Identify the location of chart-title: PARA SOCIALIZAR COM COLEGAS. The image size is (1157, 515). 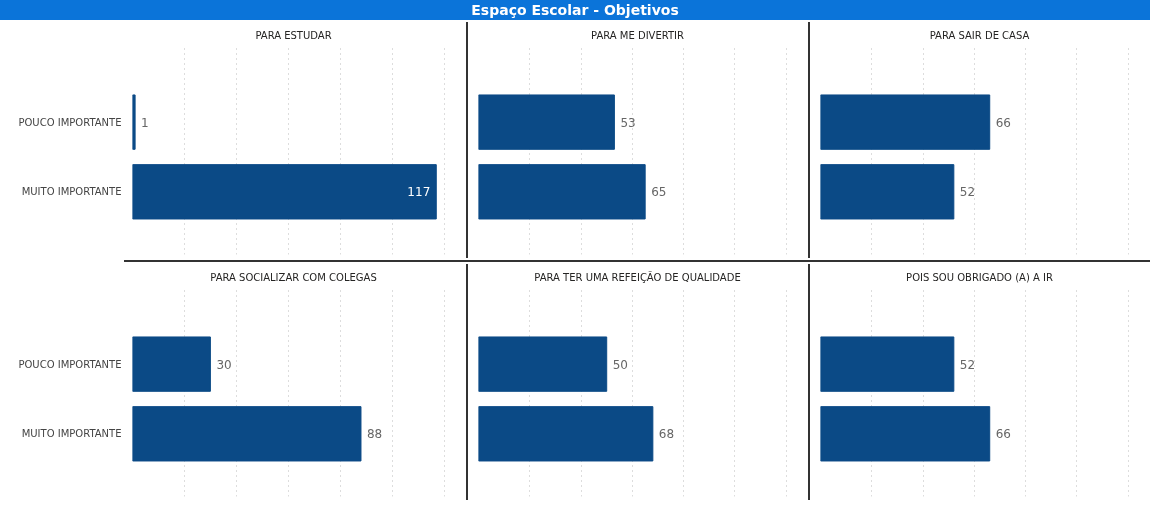
(293, 277).